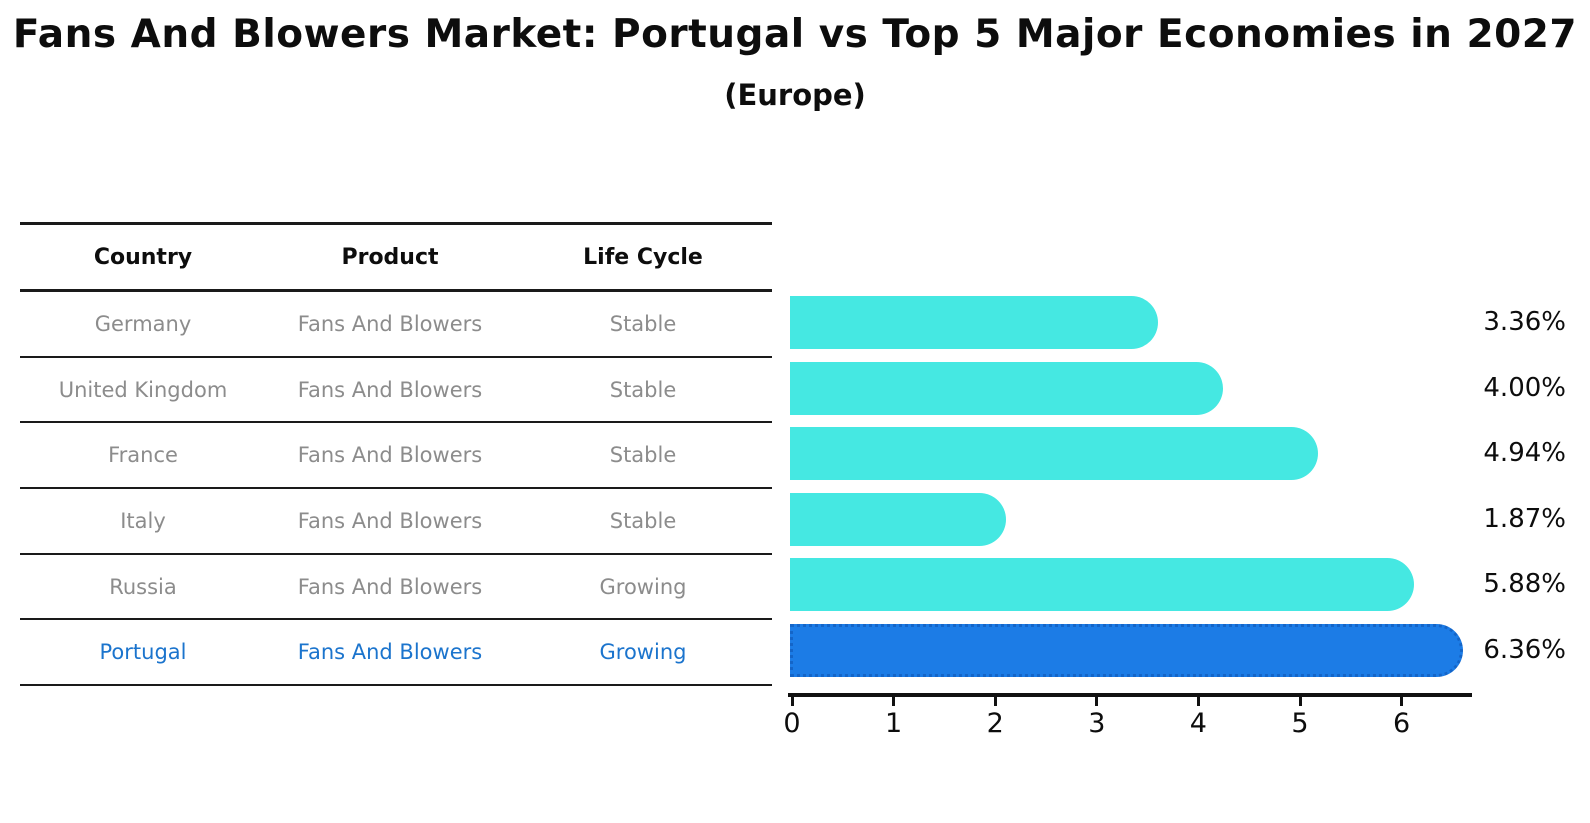 The height and width of the screenshot is (823, 1590). What do you see at coordinates (1126, 650) in the screenshot?
I see `bar-portugal-highlighted` at bounding box center [1126, 650].